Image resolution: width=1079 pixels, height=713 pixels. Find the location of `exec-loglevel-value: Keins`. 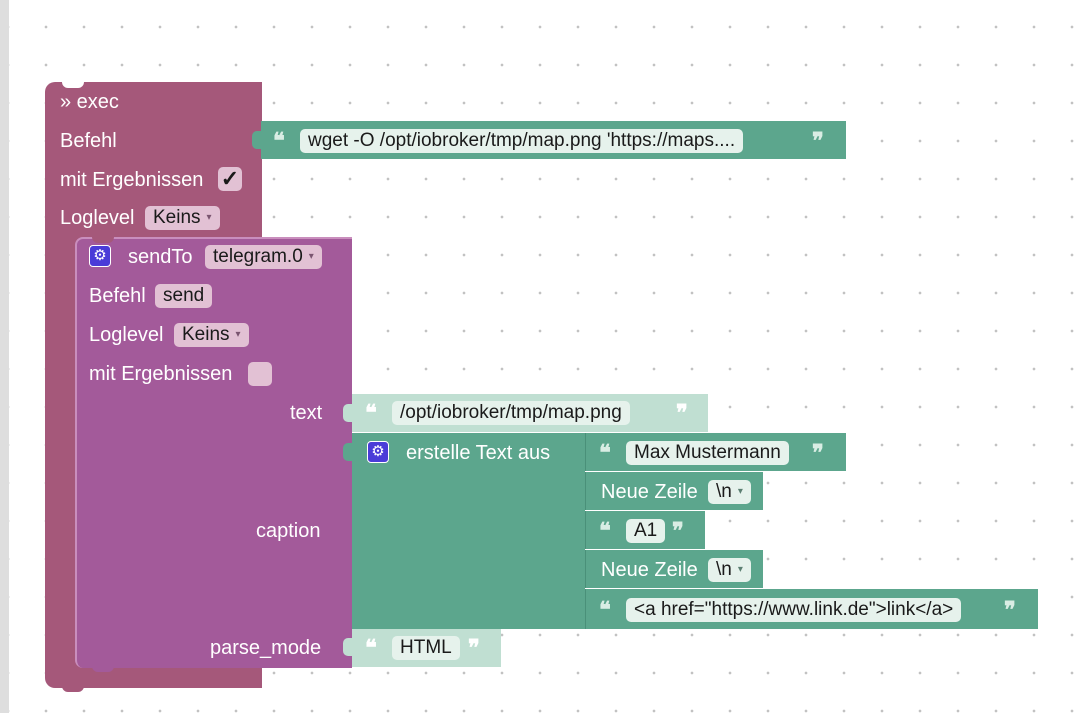

exec-loglevel-value: Keins is located at coordinates (177, 218).